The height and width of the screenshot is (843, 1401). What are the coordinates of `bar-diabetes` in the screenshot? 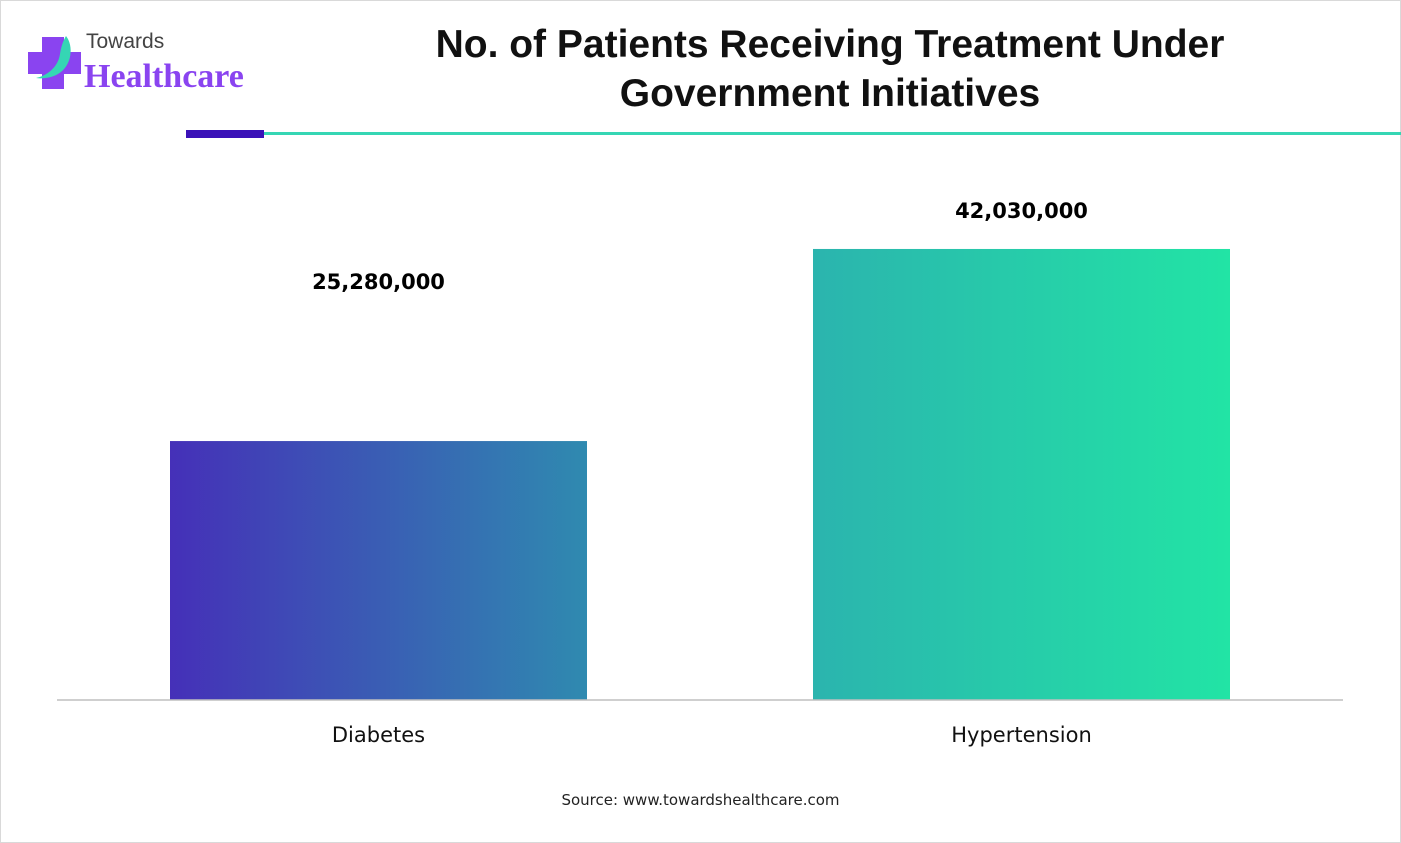 It's located at (378, 570).